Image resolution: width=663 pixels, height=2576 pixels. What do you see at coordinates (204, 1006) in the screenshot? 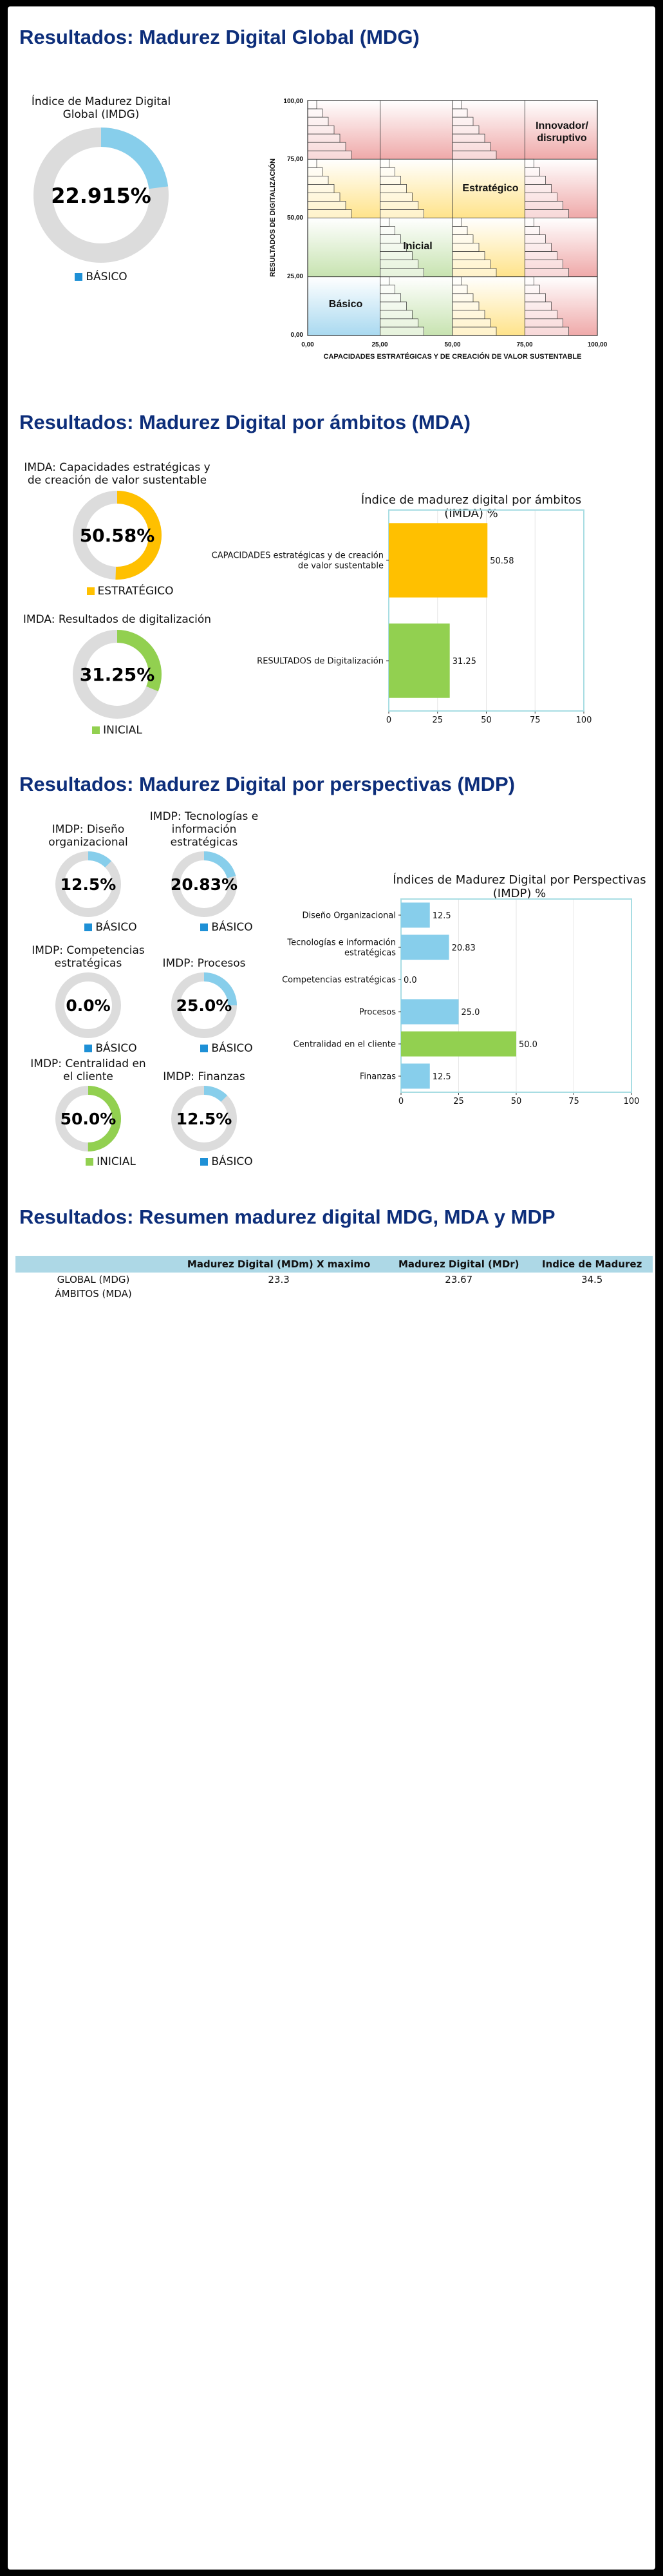
I see `gauge-value: 25.0%` at bounding box center [204, 1006].